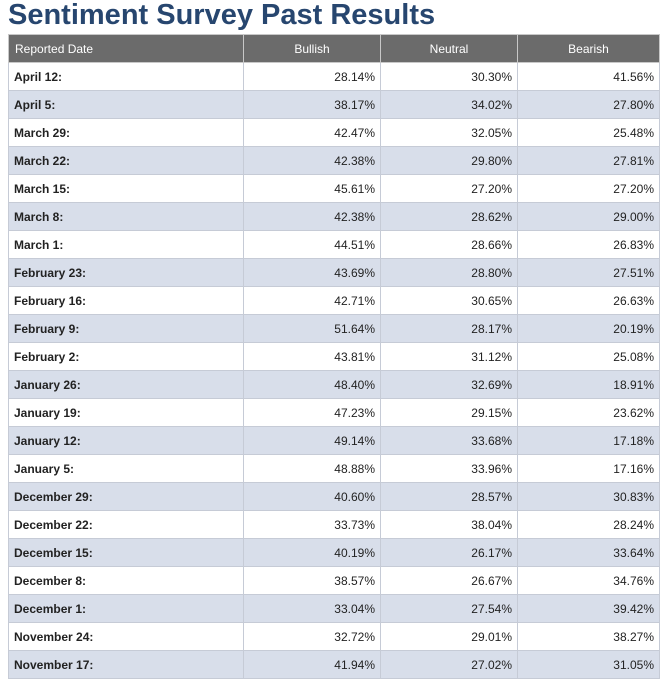 This screenshot has height=687, width=668. What do you see at coordinates (588, 244) in the screenshot?
I see `bearish-cell: 26.83%` at bounding box center [588, 244].